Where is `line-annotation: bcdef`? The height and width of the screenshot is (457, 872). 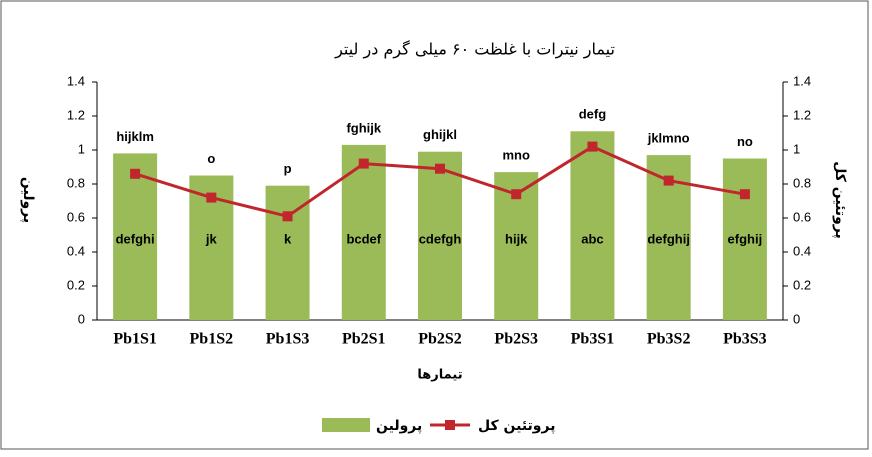
line-annotation: bcdef is located at coordinates (363, 238).